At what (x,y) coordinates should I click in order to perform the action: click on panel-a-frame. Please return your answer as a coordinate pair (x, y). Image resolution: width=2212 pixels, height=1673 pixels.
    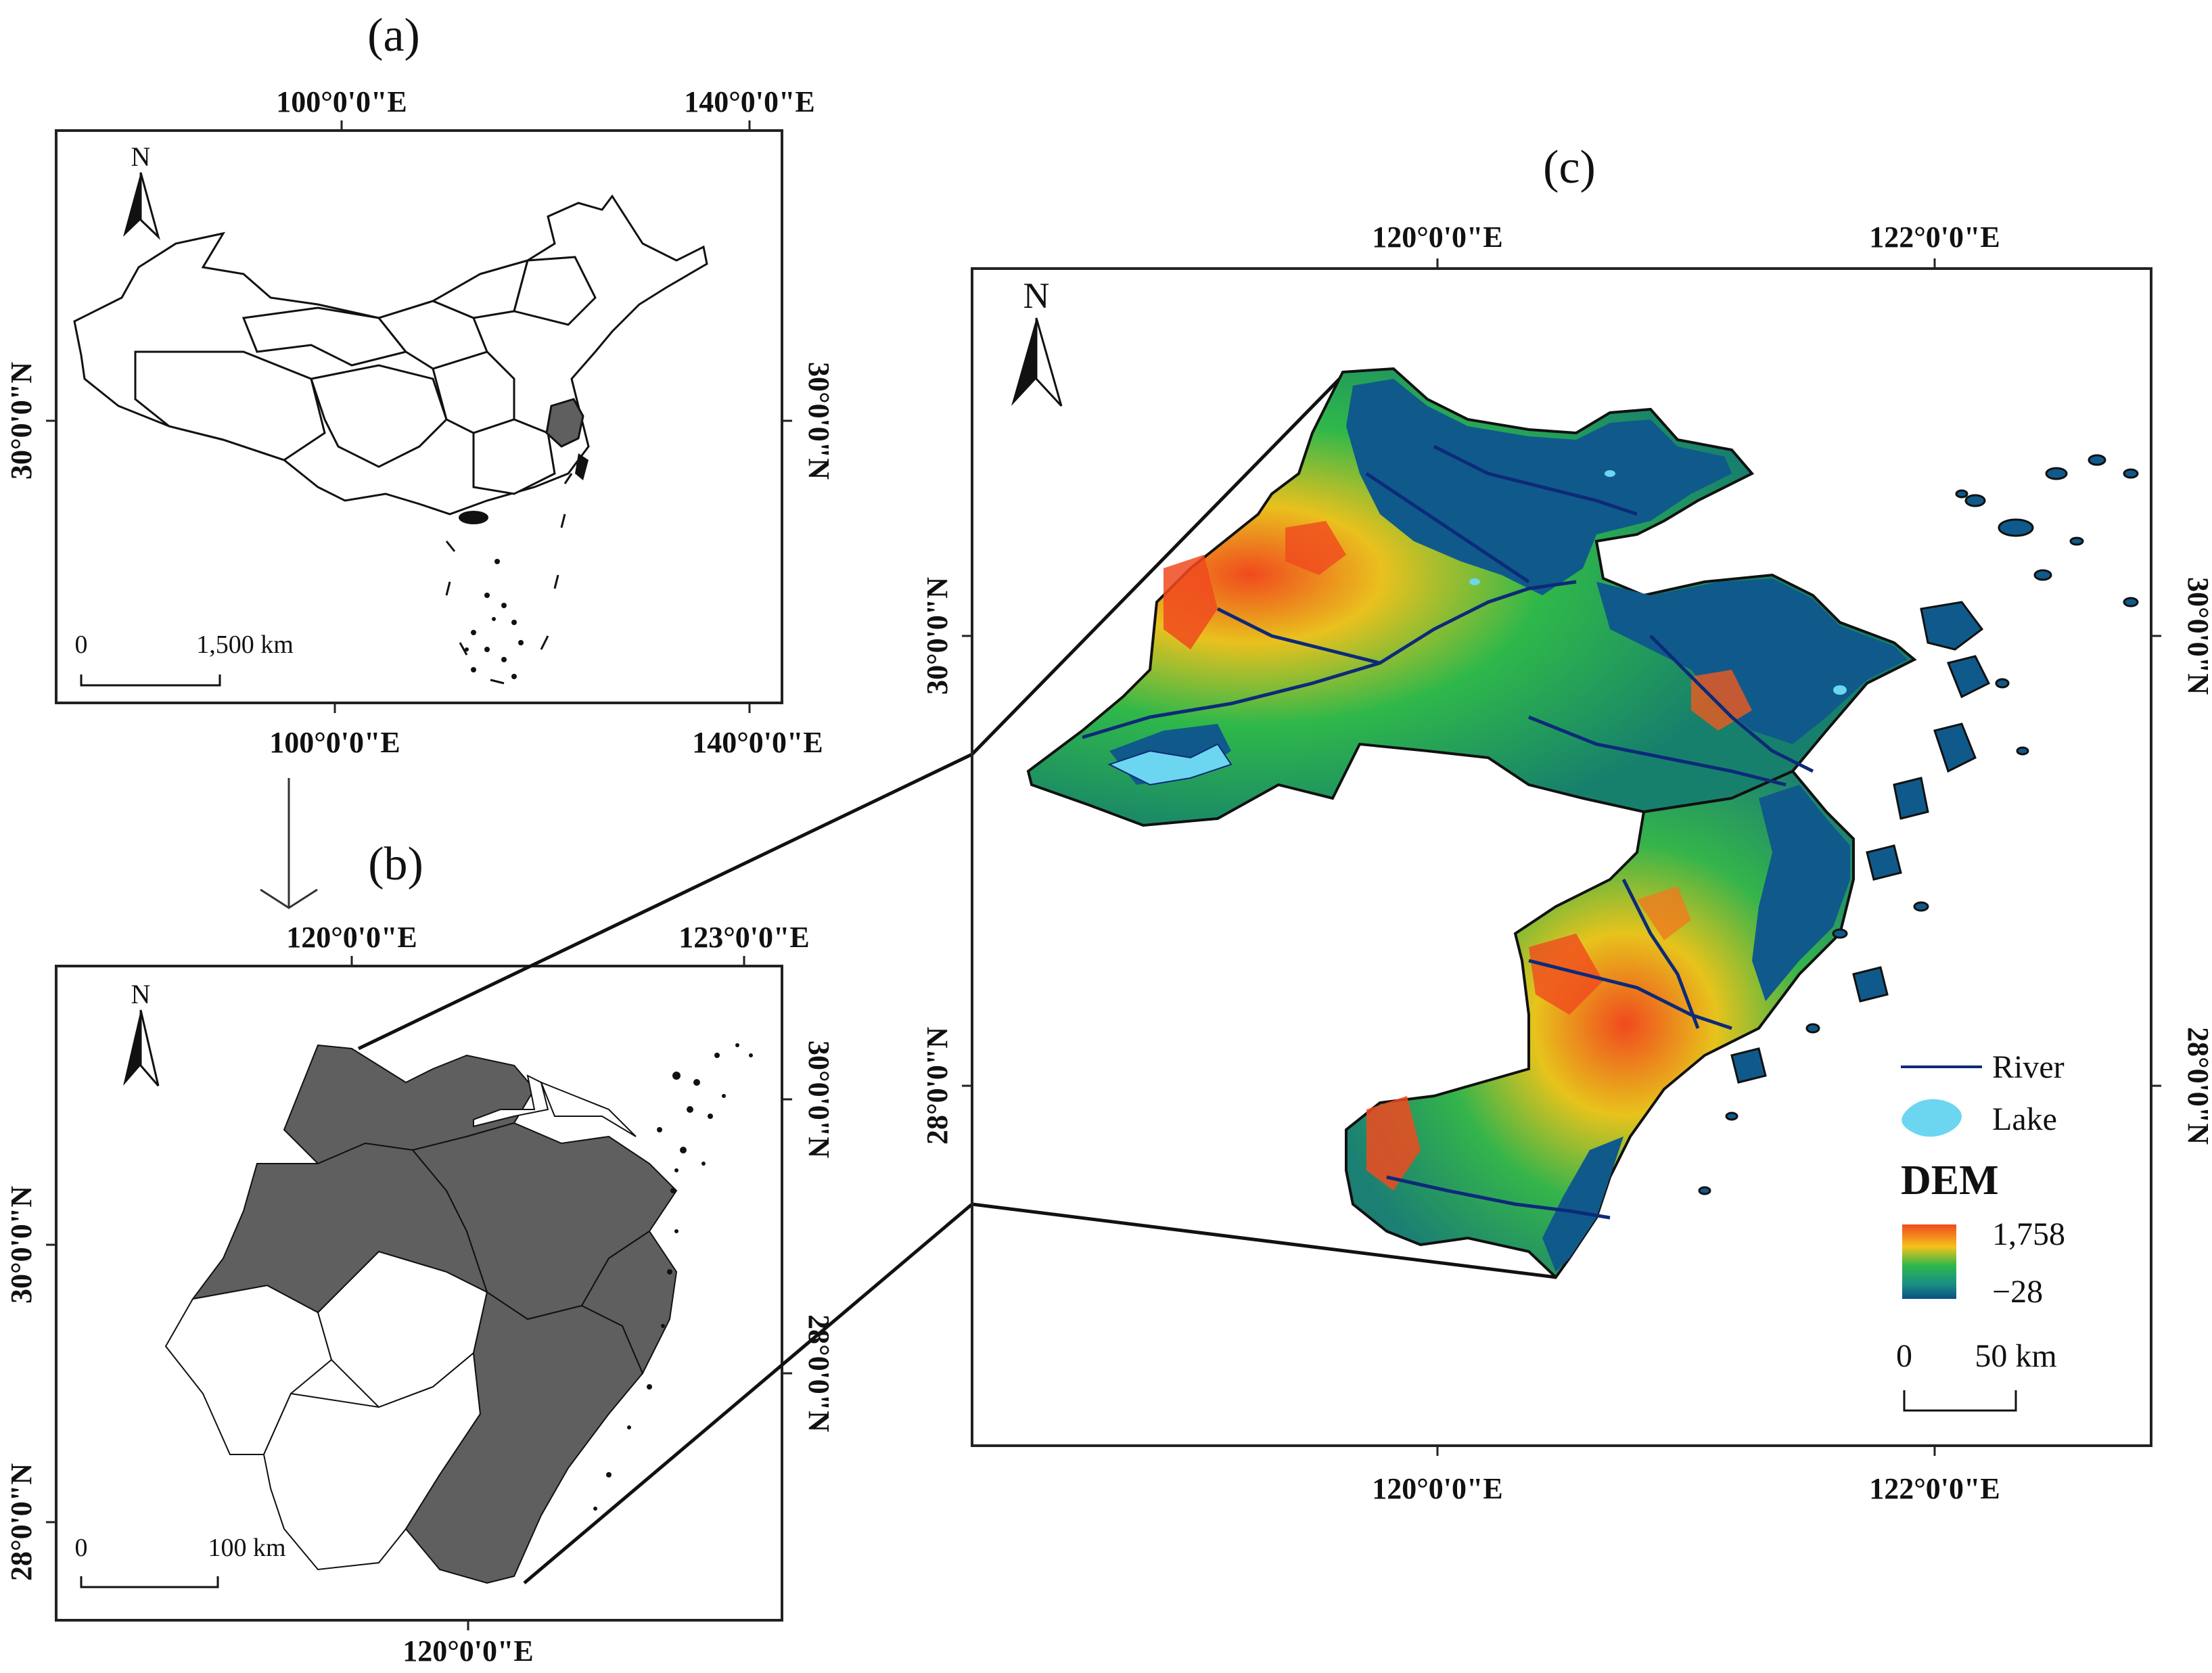
    Looking at the image, I should click on (419, 416).